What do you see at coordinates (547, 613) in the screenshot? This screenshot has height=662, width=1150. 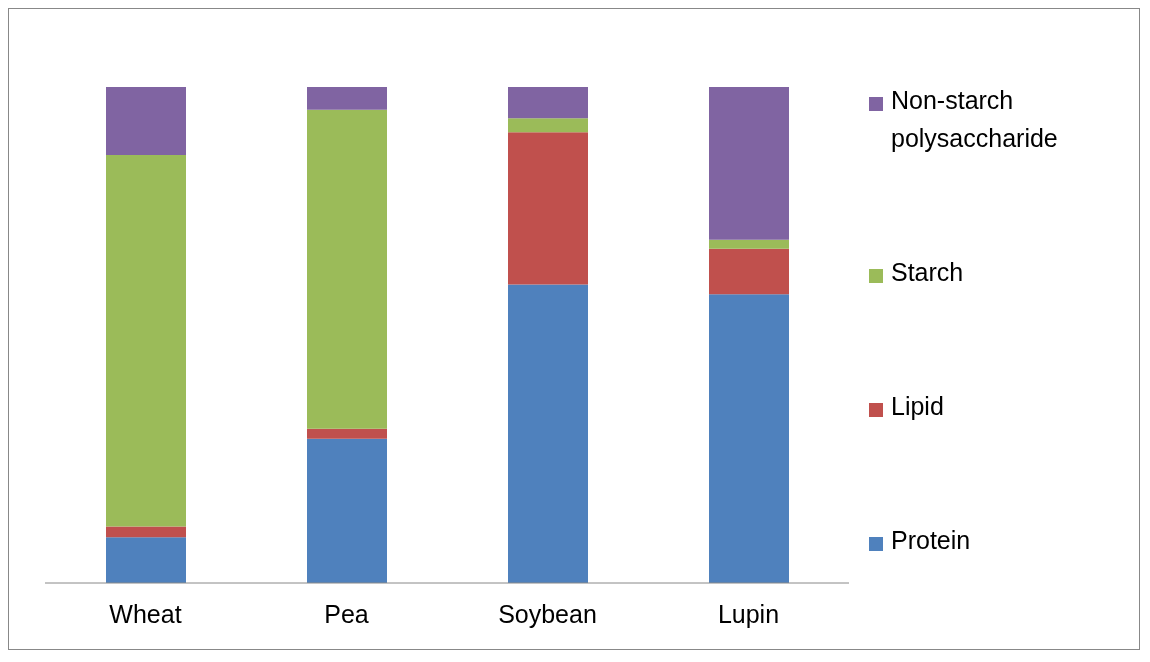 I see `x-tick-label: Soybean` at bounding box center [547, 613].